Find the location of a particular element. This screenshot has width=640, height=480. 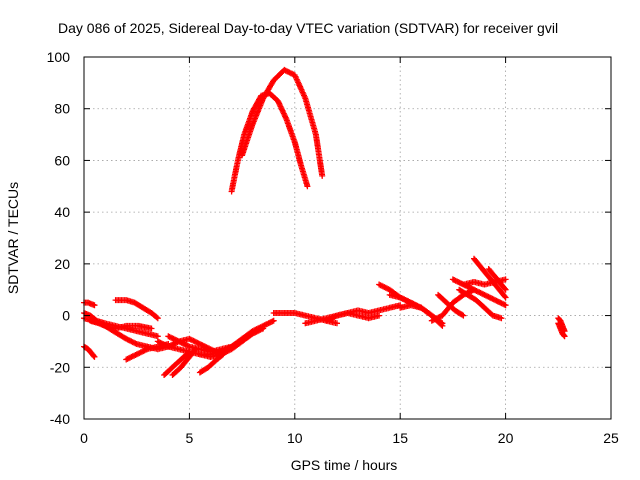

y-tick-label: -40 is located at coordinates (60, 419).